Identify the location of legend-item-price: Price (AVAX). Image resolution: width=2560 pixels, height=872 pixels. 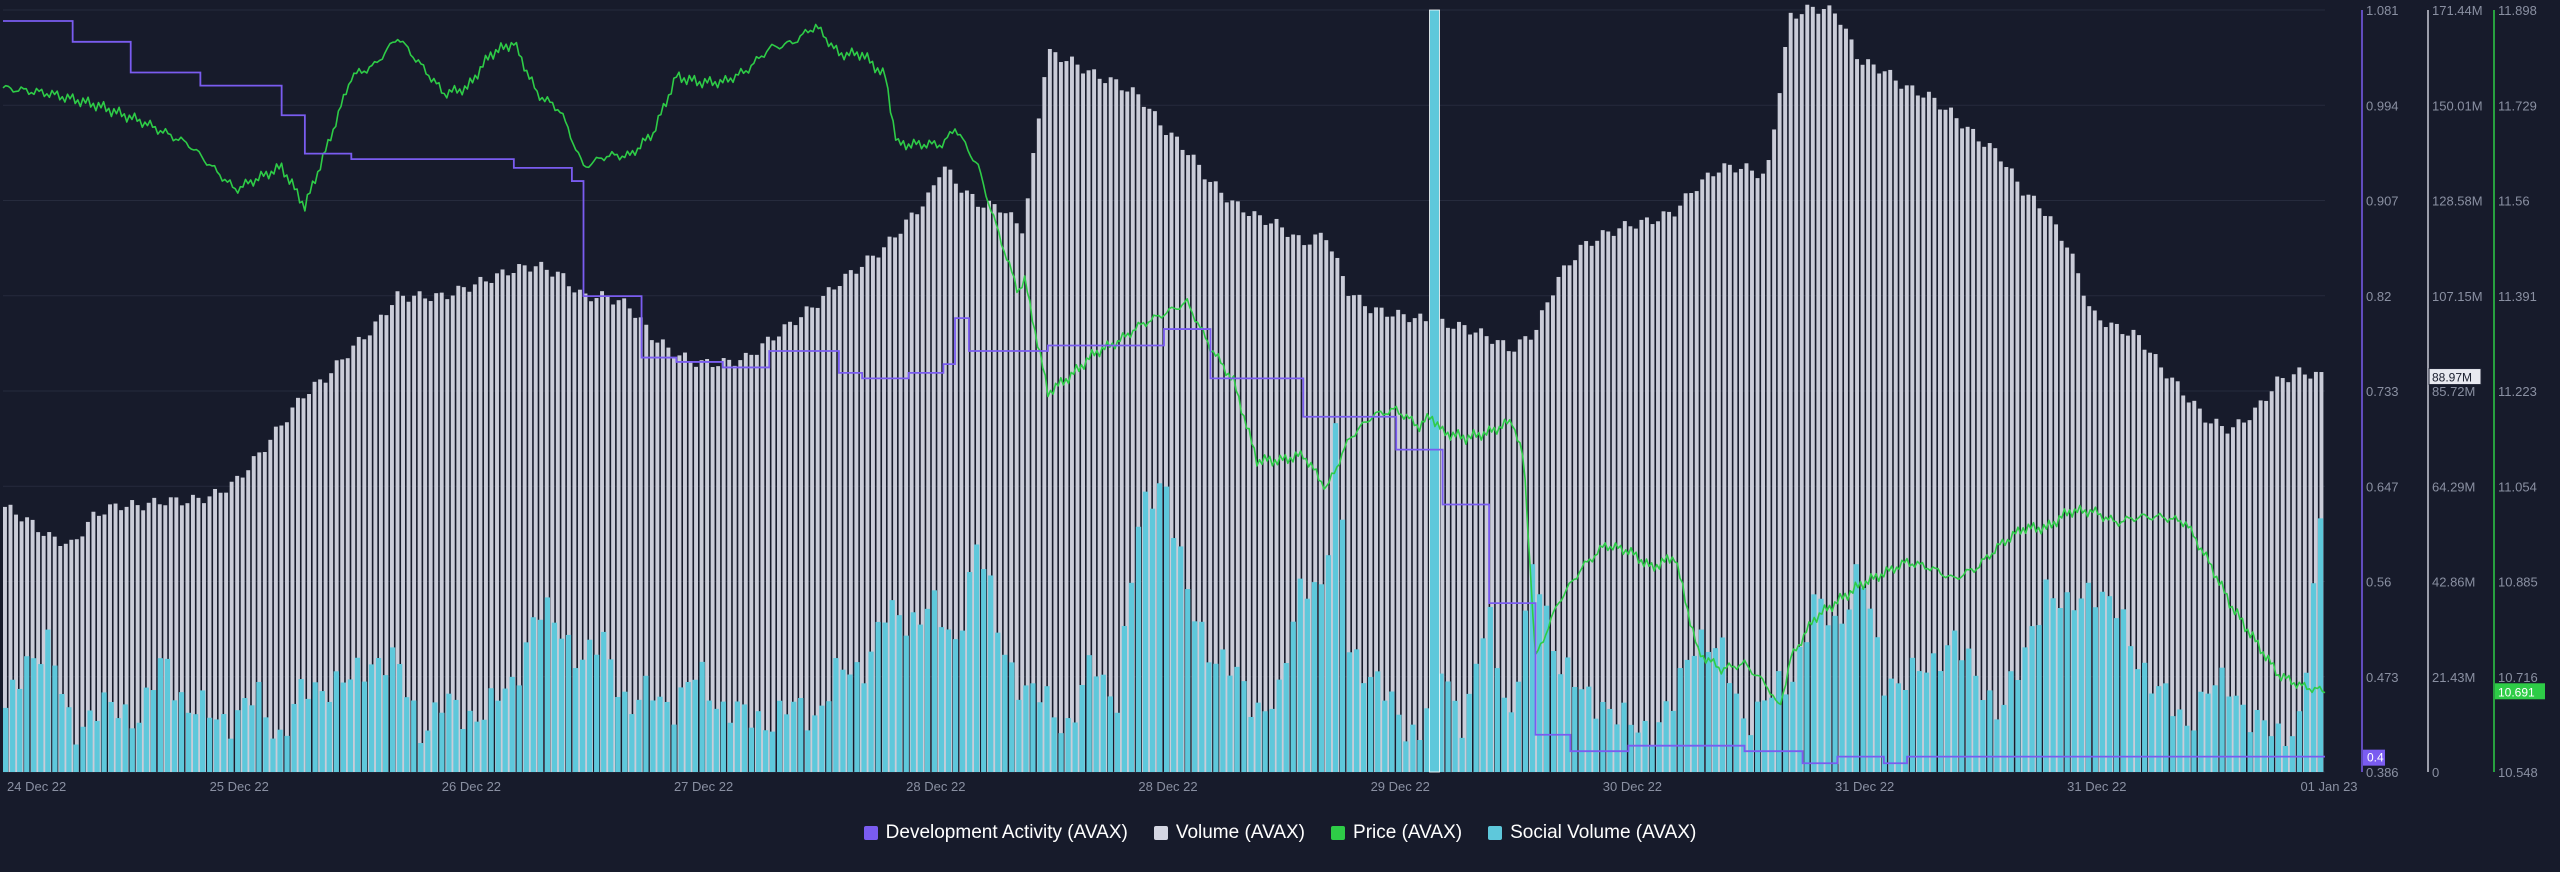
(1396, 833).